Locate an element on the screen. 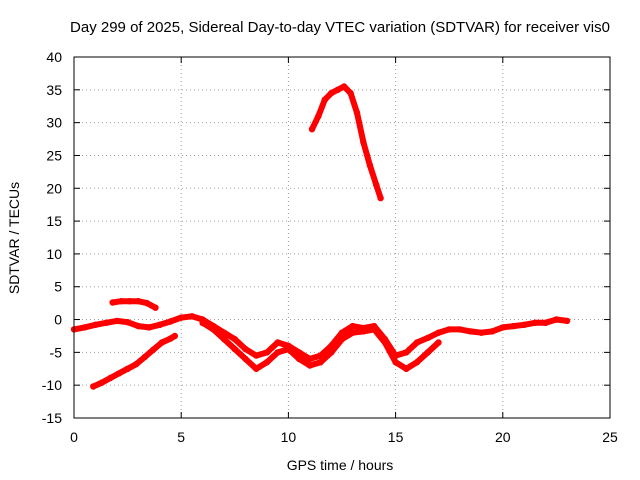 The image size is (640, 480). x-tick-label: 10 is located at coordinates (289, 437).